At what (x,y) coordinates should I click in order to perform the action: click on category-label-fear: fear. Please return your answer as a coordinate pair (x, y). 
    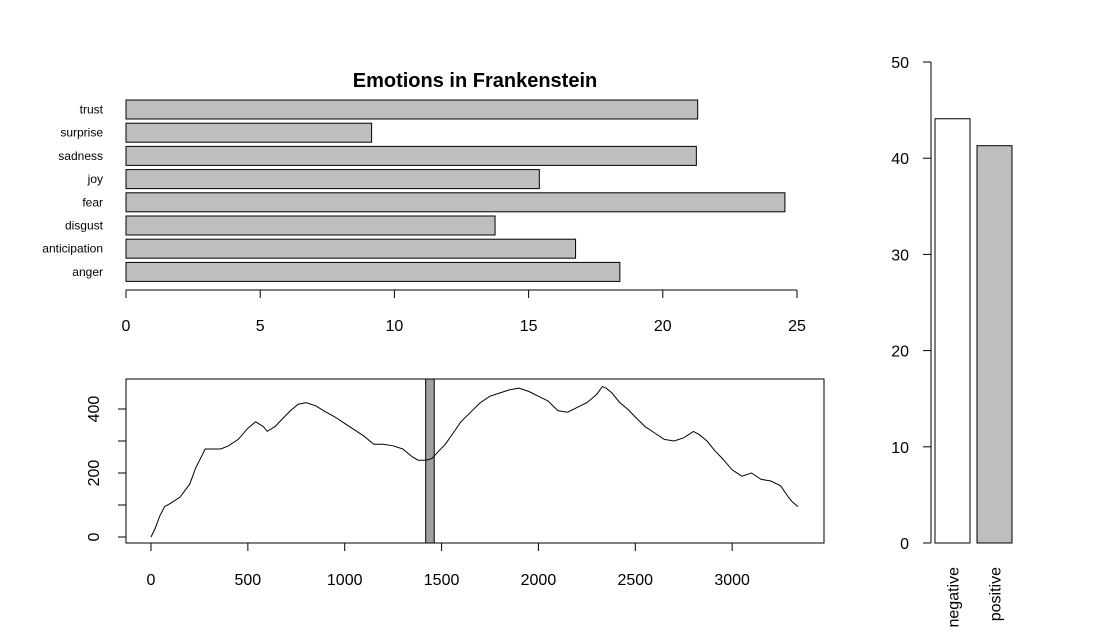
    Looking at the image, I should click on (92, 202).